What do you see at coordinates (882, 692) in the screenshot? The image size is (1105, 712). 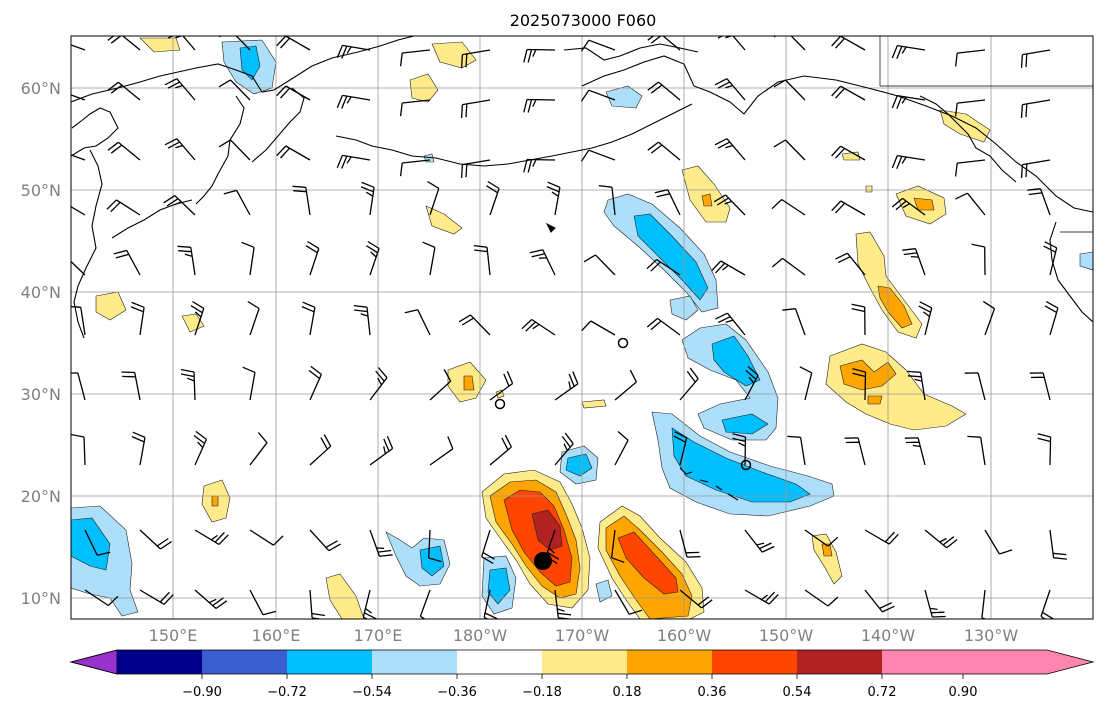 I see `colorbar-tick-label: 0.72` at bounding box center [882, 692].